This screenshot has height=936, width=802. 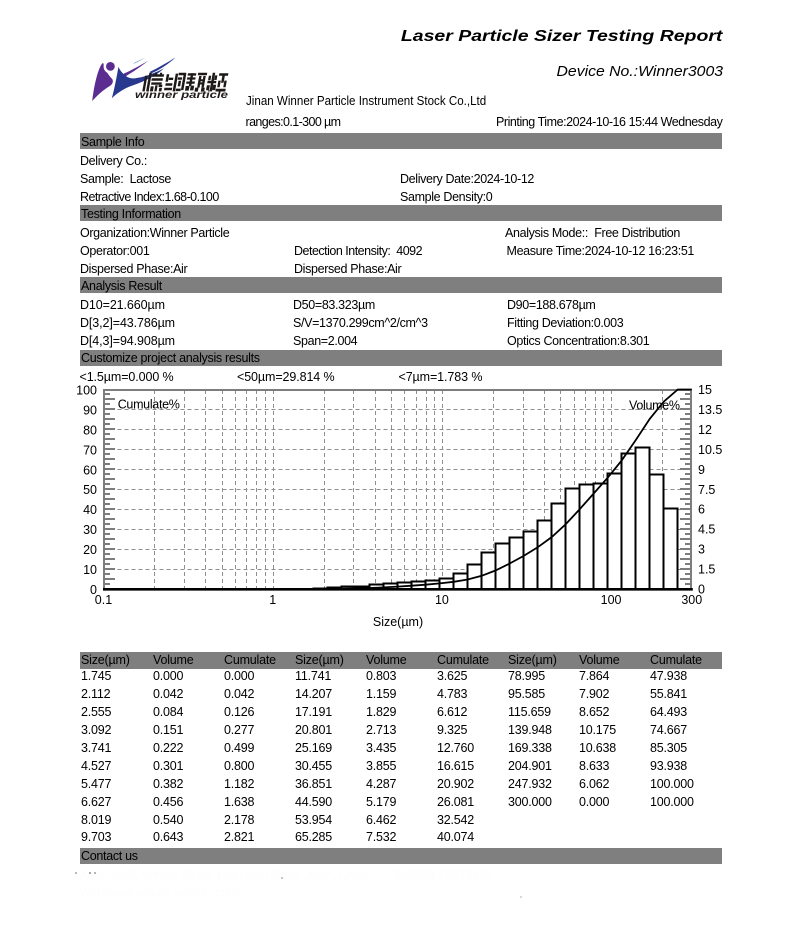 What do you see at coordinates (272, 600) in the screenshot?
I see `svg-text: 1` at bounding box center [272, 600].